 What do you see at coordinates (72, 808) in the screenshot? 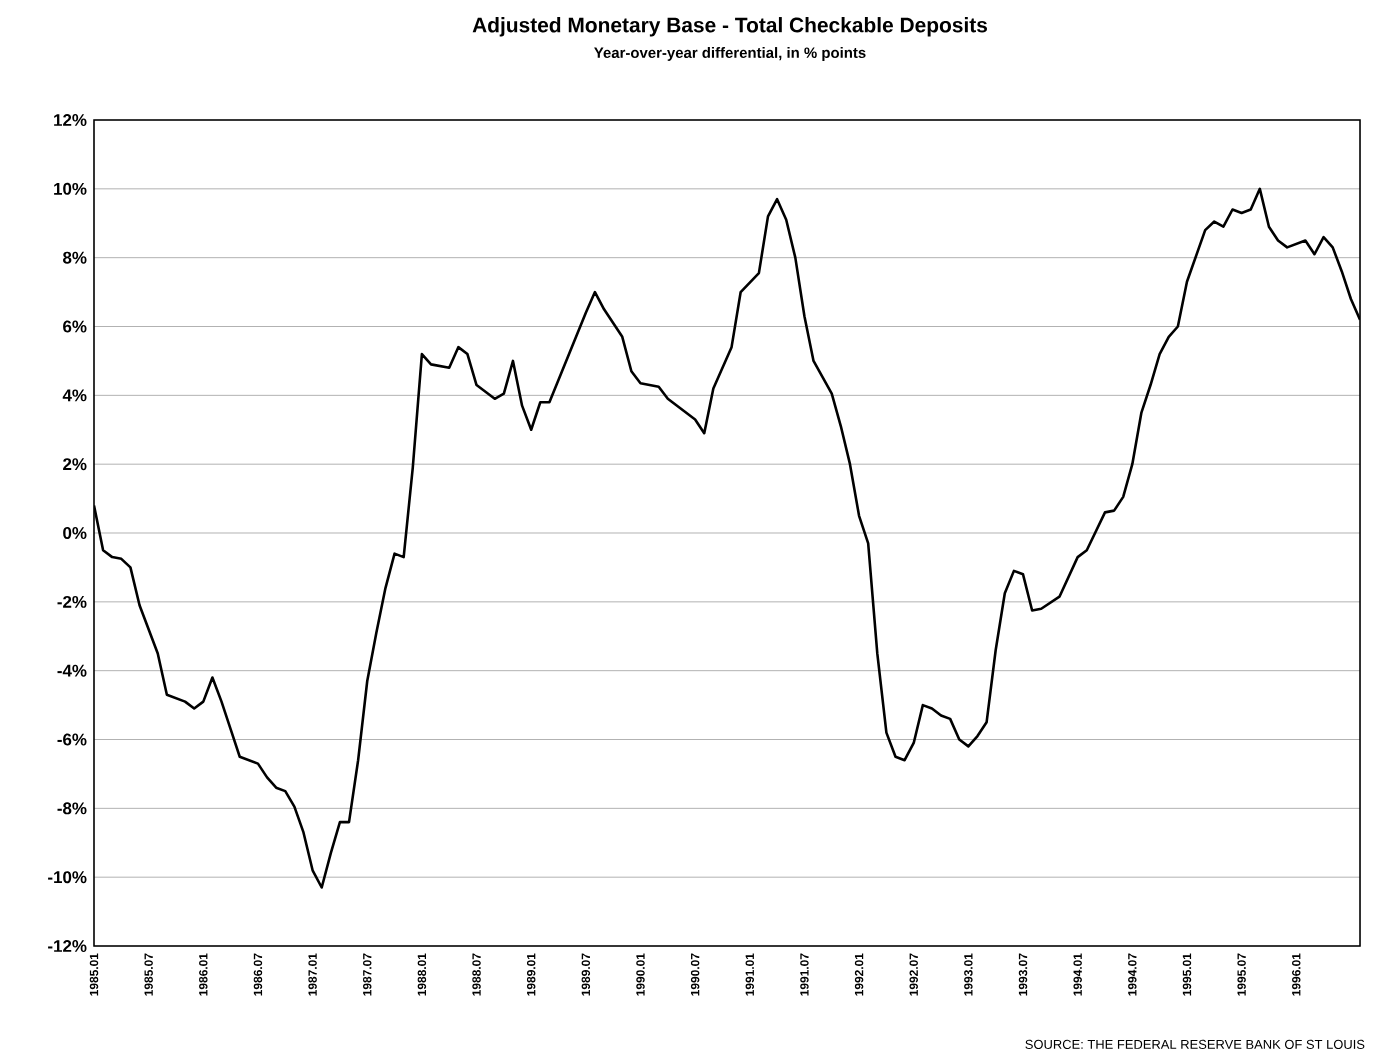
I see `y-tick-label: -8%` at bounding box center [72, 808].